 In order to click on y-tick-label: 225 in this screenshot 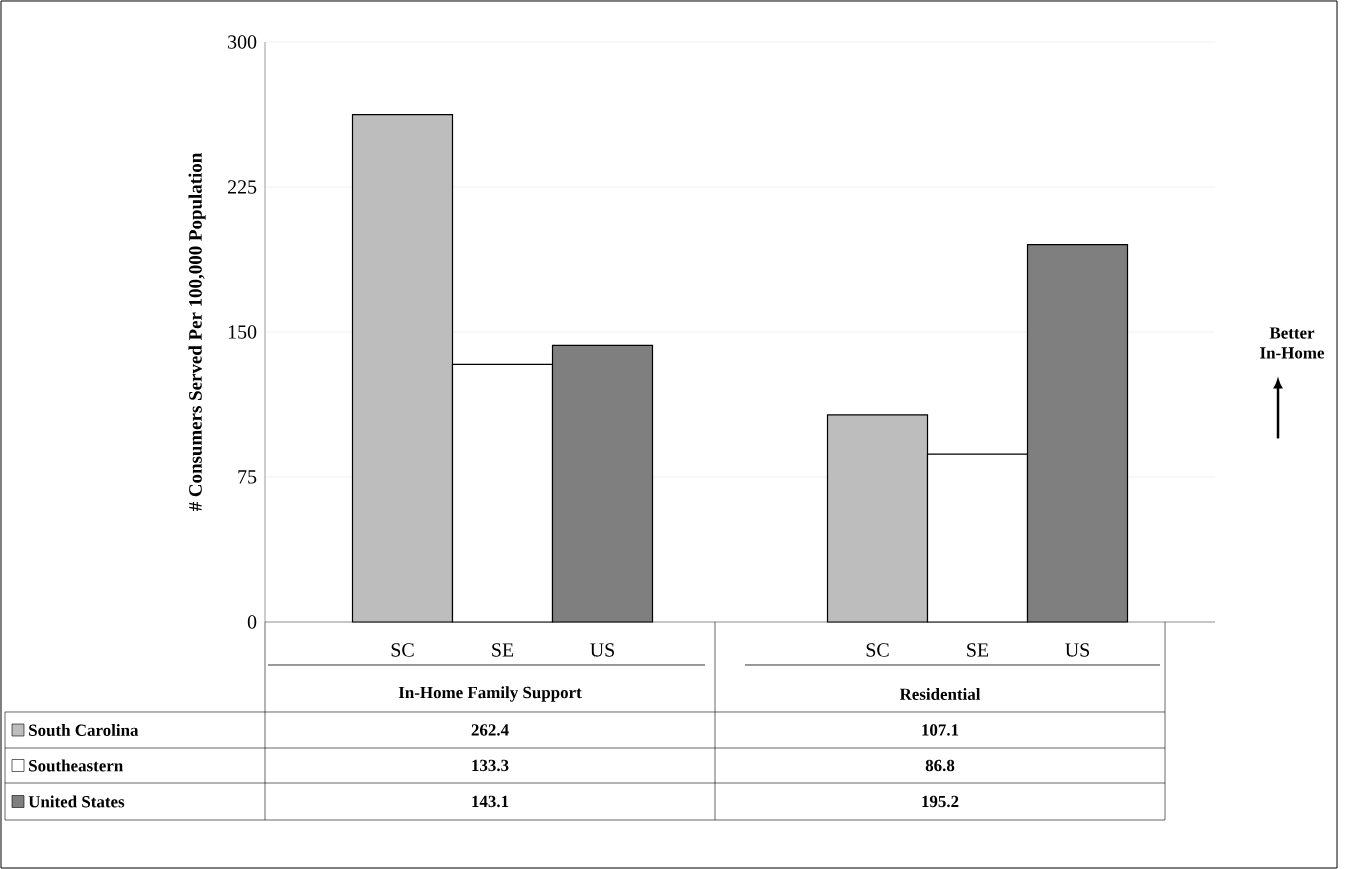, I will do `click(242, 187)`.